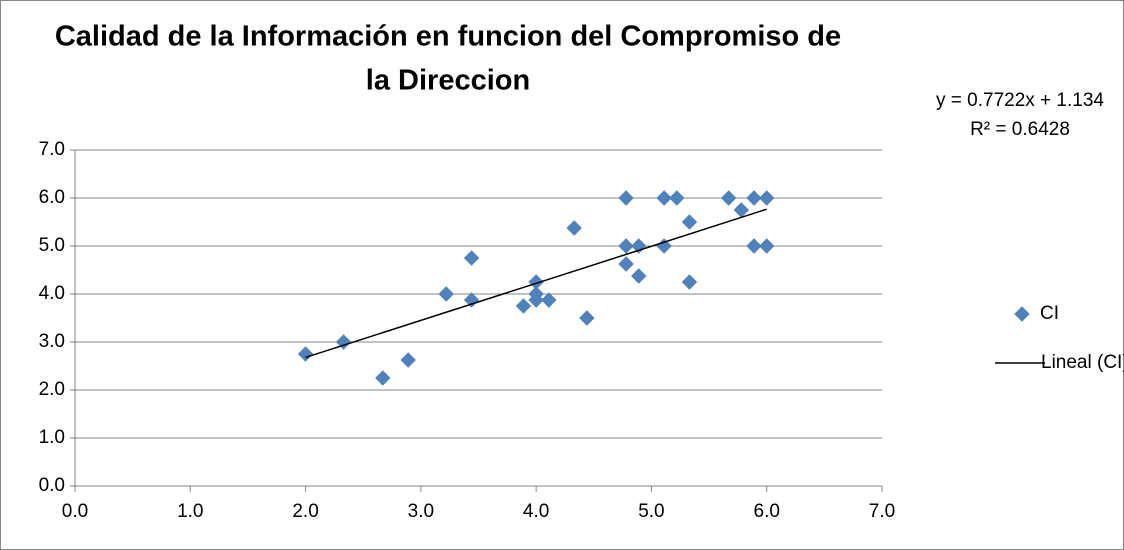 The image size is (1124, 550). What do you see at coordinates (52, 293) in the screenshot?
I see `y-tick-label: 4.0` at bounding box center [52, 293].